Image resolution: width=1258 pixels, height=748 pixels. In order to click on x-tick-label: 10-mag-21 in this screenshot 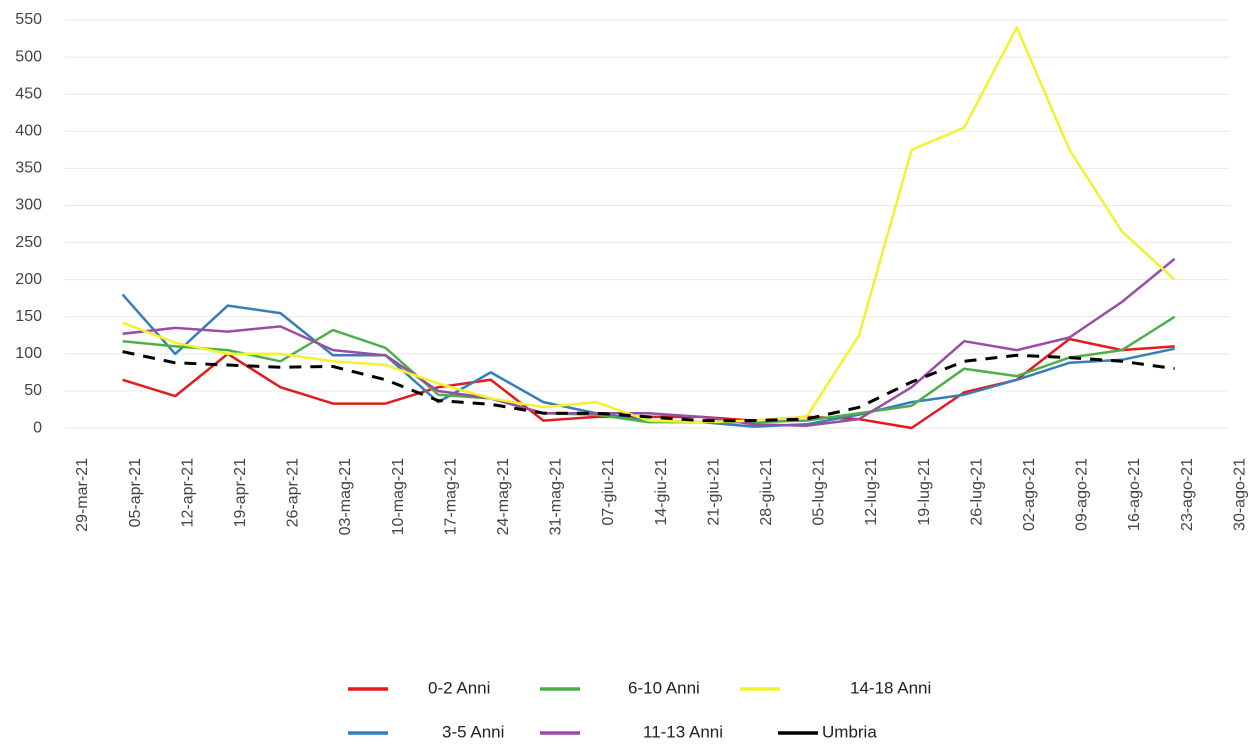, I will do `click(398, 496)`.